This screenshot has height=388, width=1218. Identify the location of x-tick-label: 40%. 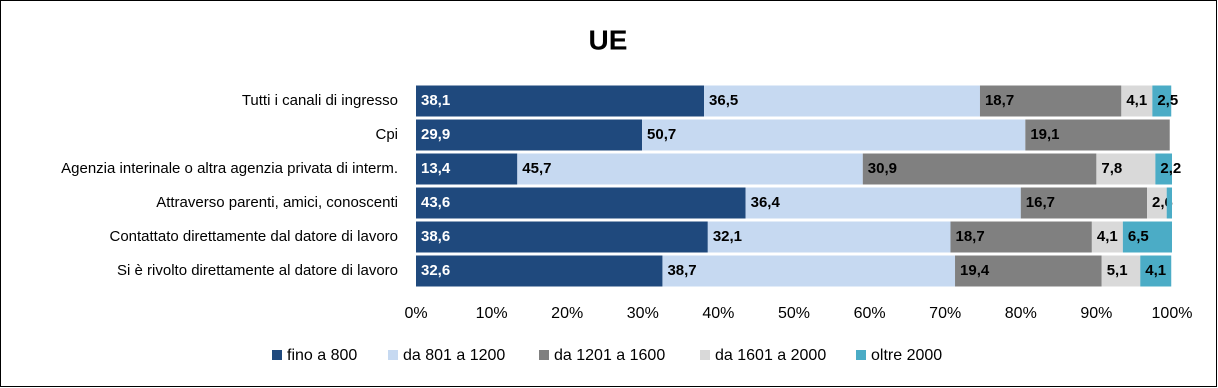
(718, 313).